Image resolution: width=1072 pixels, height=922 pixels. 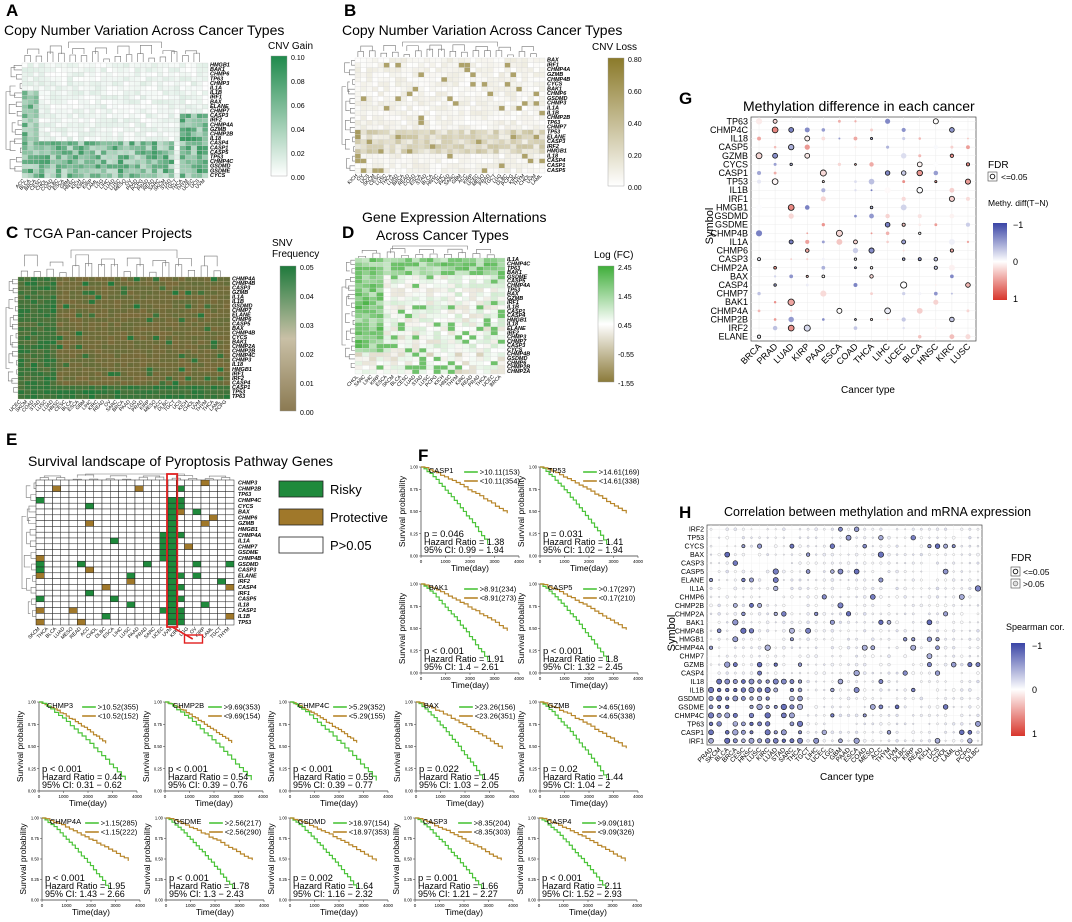 What do you see at coordinates (290, 46) in the screenshot?
I see `A-colorbar-title: CNV Gain` at bounding box center [290, 46].